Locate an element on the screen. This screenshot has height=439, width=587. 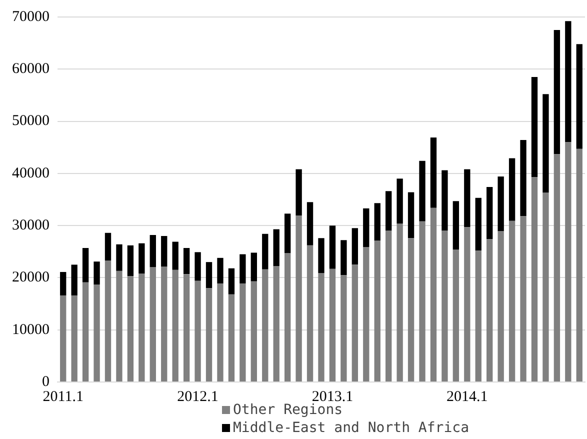
y-tick-label: 70000 is located at coordinates (31, 16).